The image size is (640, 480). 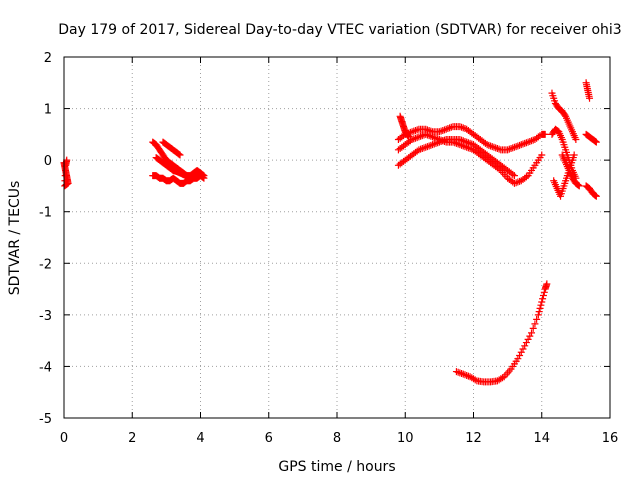 What do you see at coordinates (45, 213) in the screenshot?
I see `y-tick-label: -1` at bounding box center [45, 213].